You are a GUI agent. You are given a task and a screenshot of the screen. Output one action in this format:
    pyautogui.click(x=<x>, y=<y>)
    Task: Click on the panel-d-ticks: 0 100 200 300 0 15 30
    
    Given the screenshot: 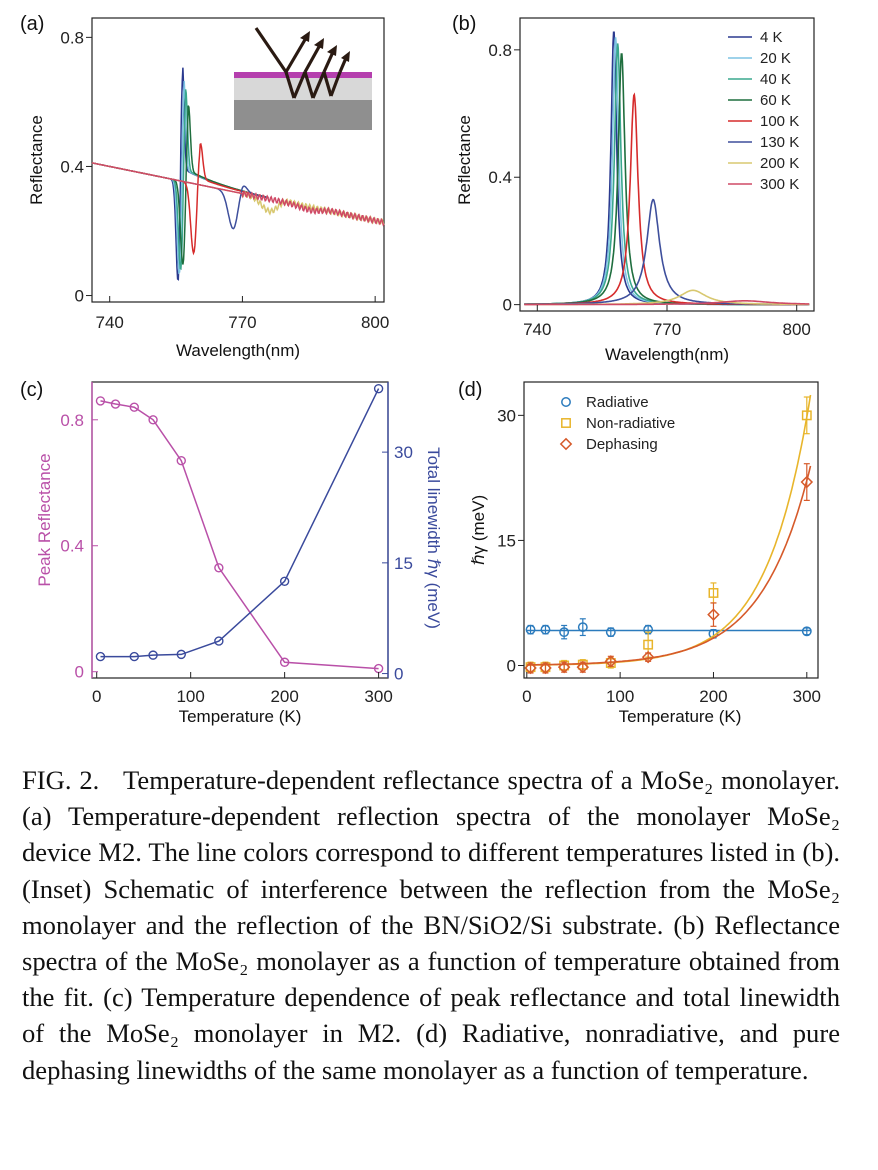 What is the action you would take?
    pyautogui.click(x=659, y=556)
    